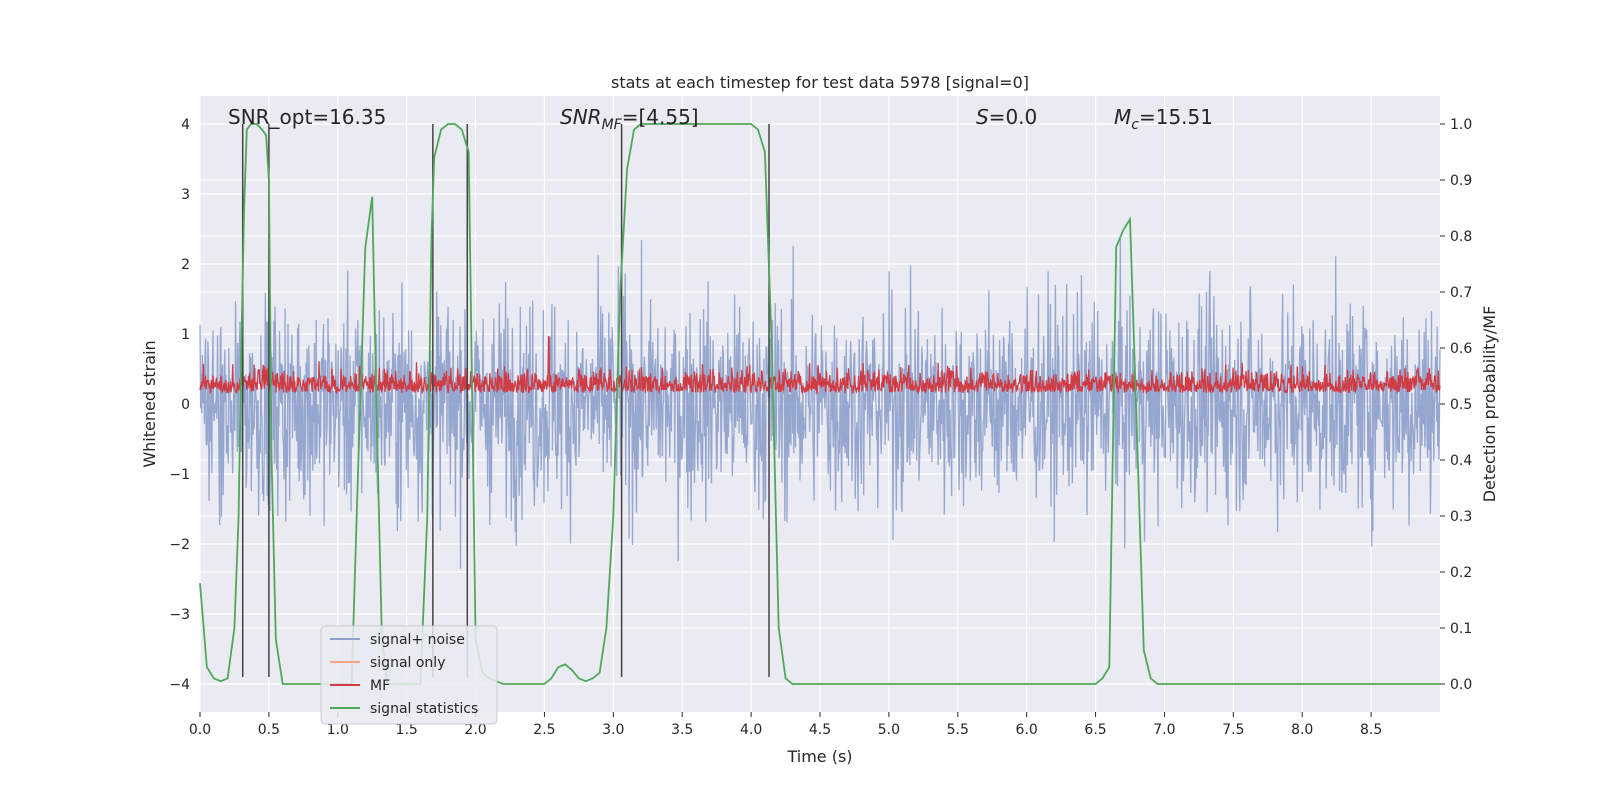 The height and width of the screenshot is (800, 1600). I want to click on mc-subscript: c, so click(1135, 125).